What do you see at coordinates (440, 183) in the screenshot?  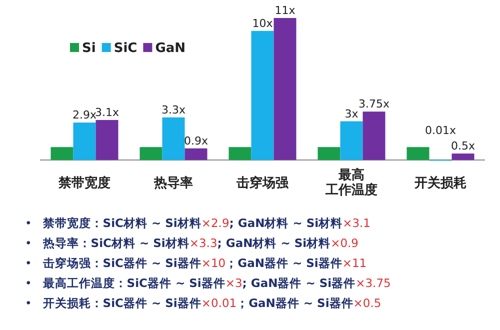 I see `x-tick-label: 开关损耗` at bounding box center [440, 183].